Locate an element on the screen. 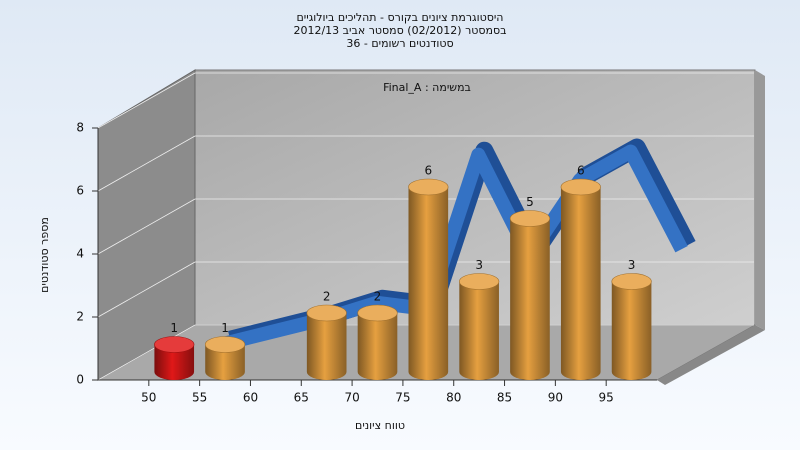 The width and height of the screenshot is (800, 450). title-line: בסמסטר (02/2012) סמסטר אביב 2012/13 is located at coordinates (399, 30).